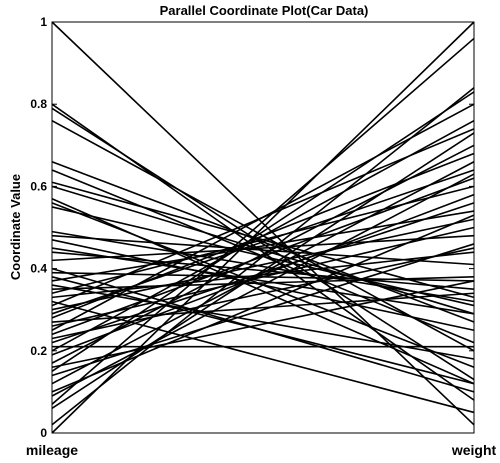  I want to click on x-tick-weight: weight, so click(474, 450).